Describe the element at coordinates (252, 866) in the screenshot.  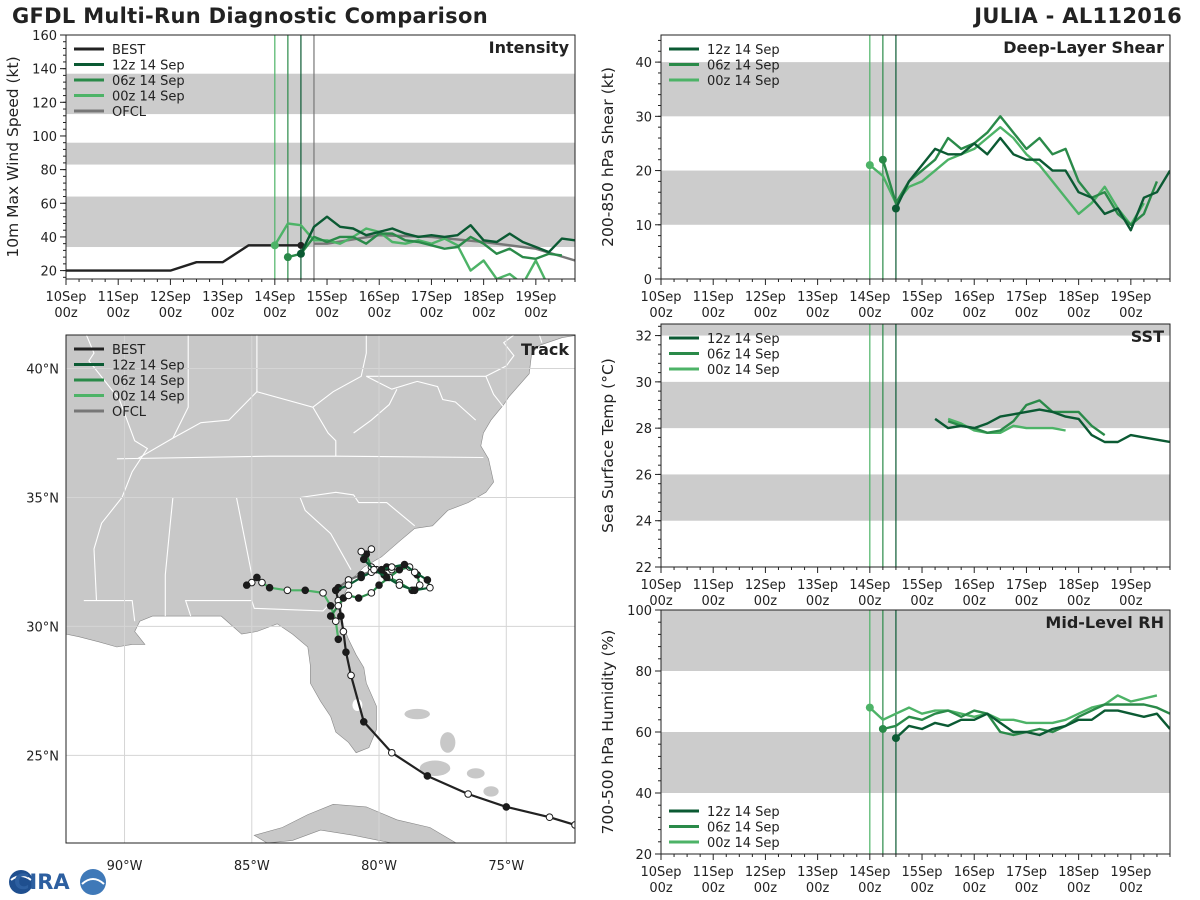
I see `longitude-label: 85°W` at that location.